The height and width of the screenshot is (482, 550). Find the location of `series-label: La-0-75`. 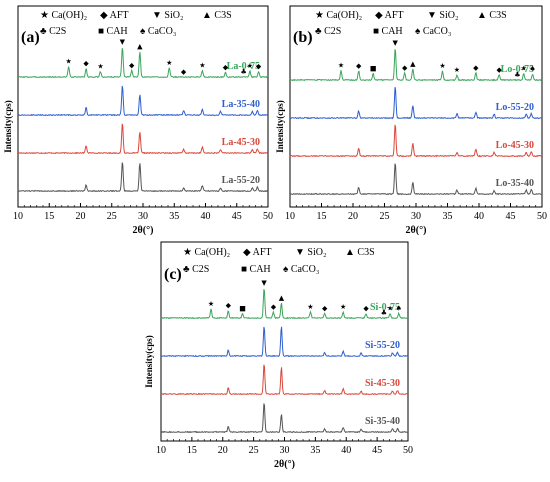

series-label: La-0-75 is located at coordinates (243, 66).